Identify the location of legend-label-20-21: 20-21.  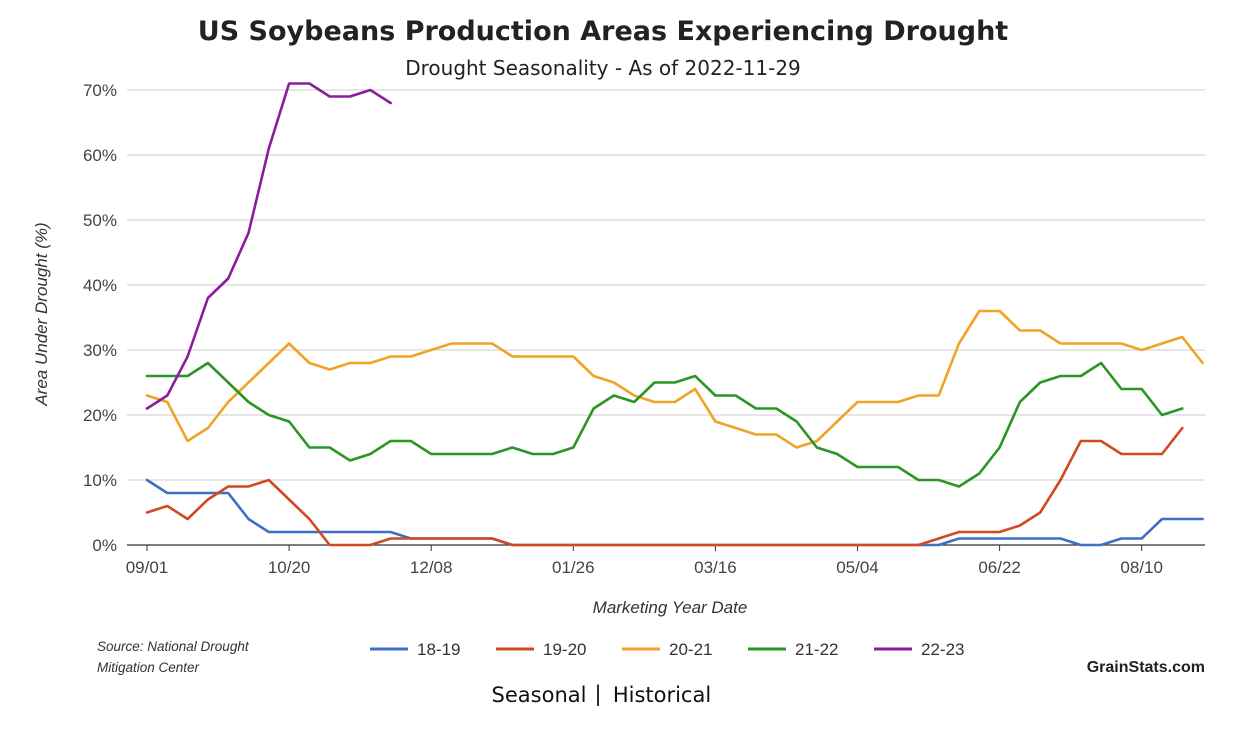
(690, 649).